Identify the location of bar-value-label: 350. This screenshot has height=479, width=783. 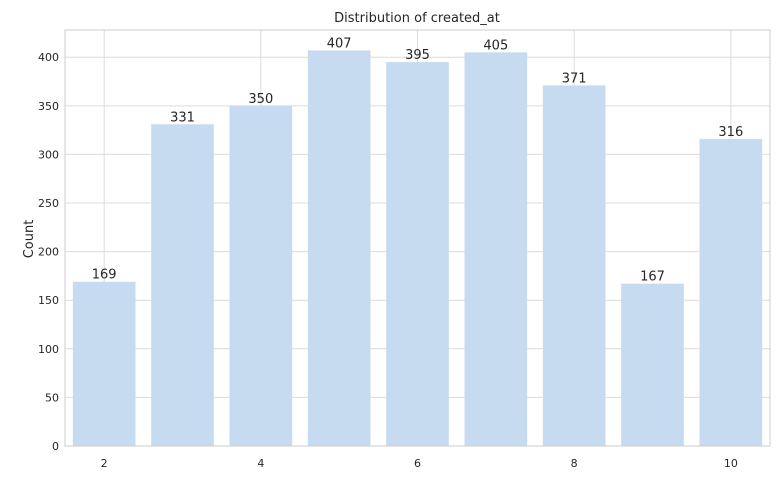
(260, 99).